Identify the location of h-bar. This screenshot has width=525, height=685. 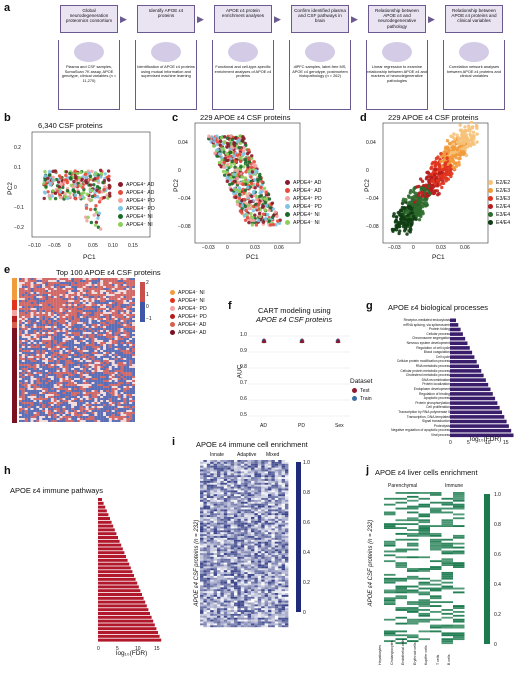
(115, 572).